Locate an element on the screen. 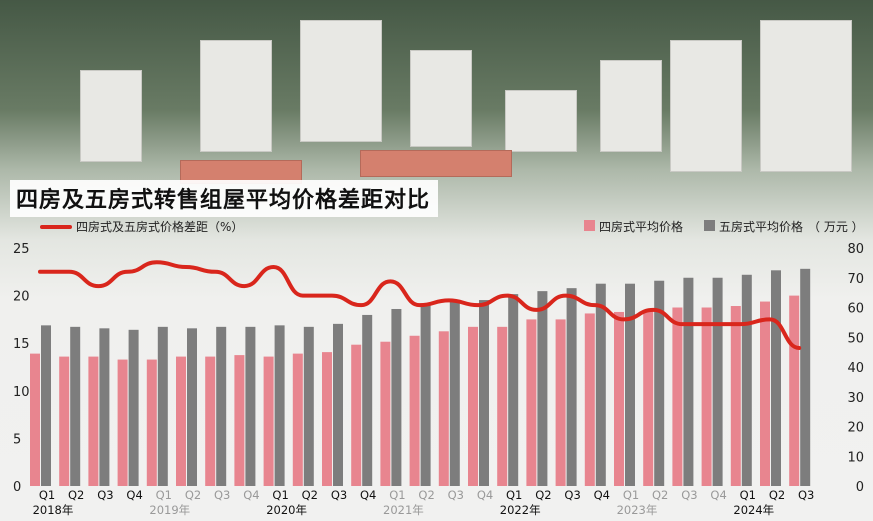 Image resolution: width=873 pixels, height=521 pixels. y-left-tick-label: 5 is located at coordinates (17, 439).